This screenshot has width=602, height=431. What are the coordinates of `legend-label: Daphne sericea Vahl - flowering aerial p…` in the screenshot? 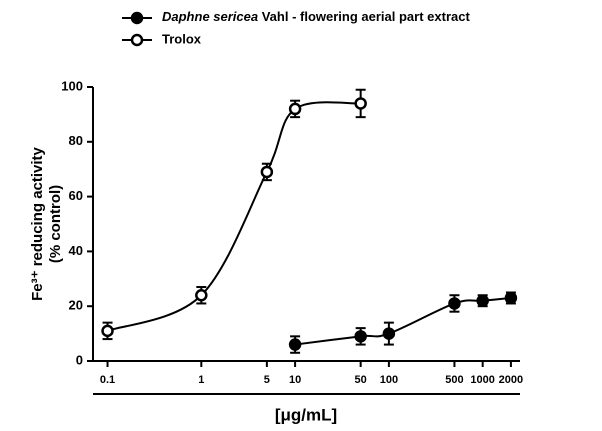 It's located at (316, 16).